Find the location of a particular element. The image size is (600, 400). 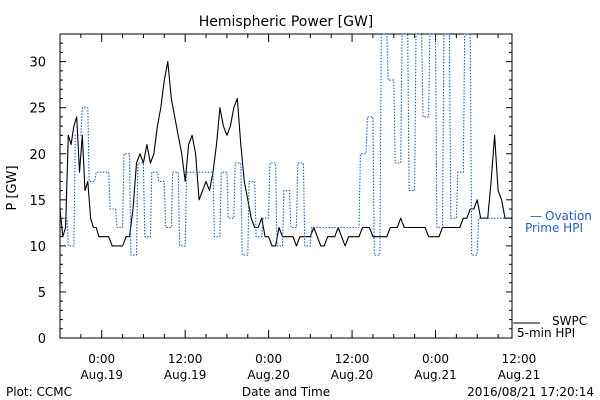

legend-swpc: SWPC 5-min HPI is located at coordinates (550, 327).